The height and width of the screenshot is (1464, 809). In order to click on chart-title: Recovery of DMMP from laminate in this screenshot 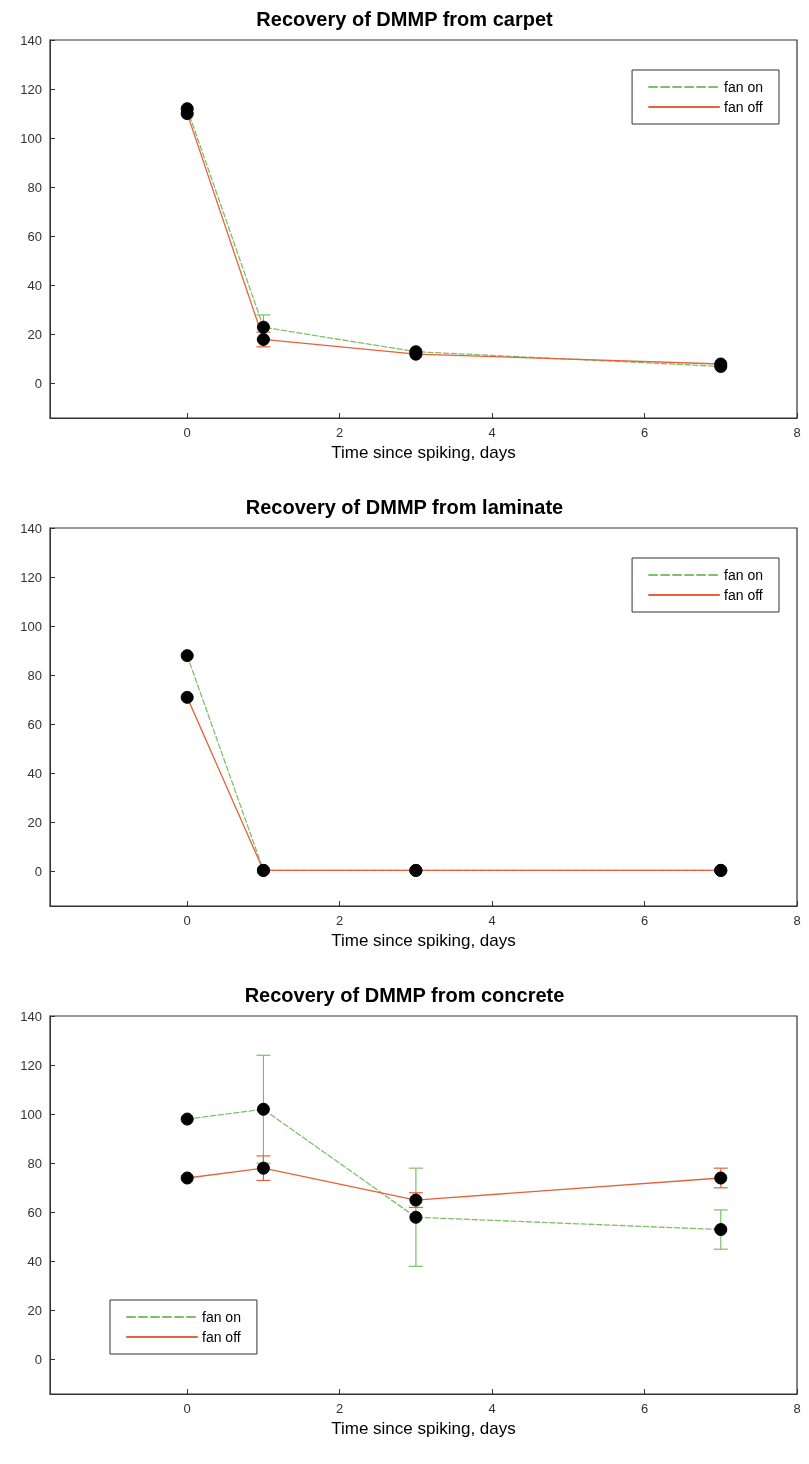, I will do `click(404, 507)`.